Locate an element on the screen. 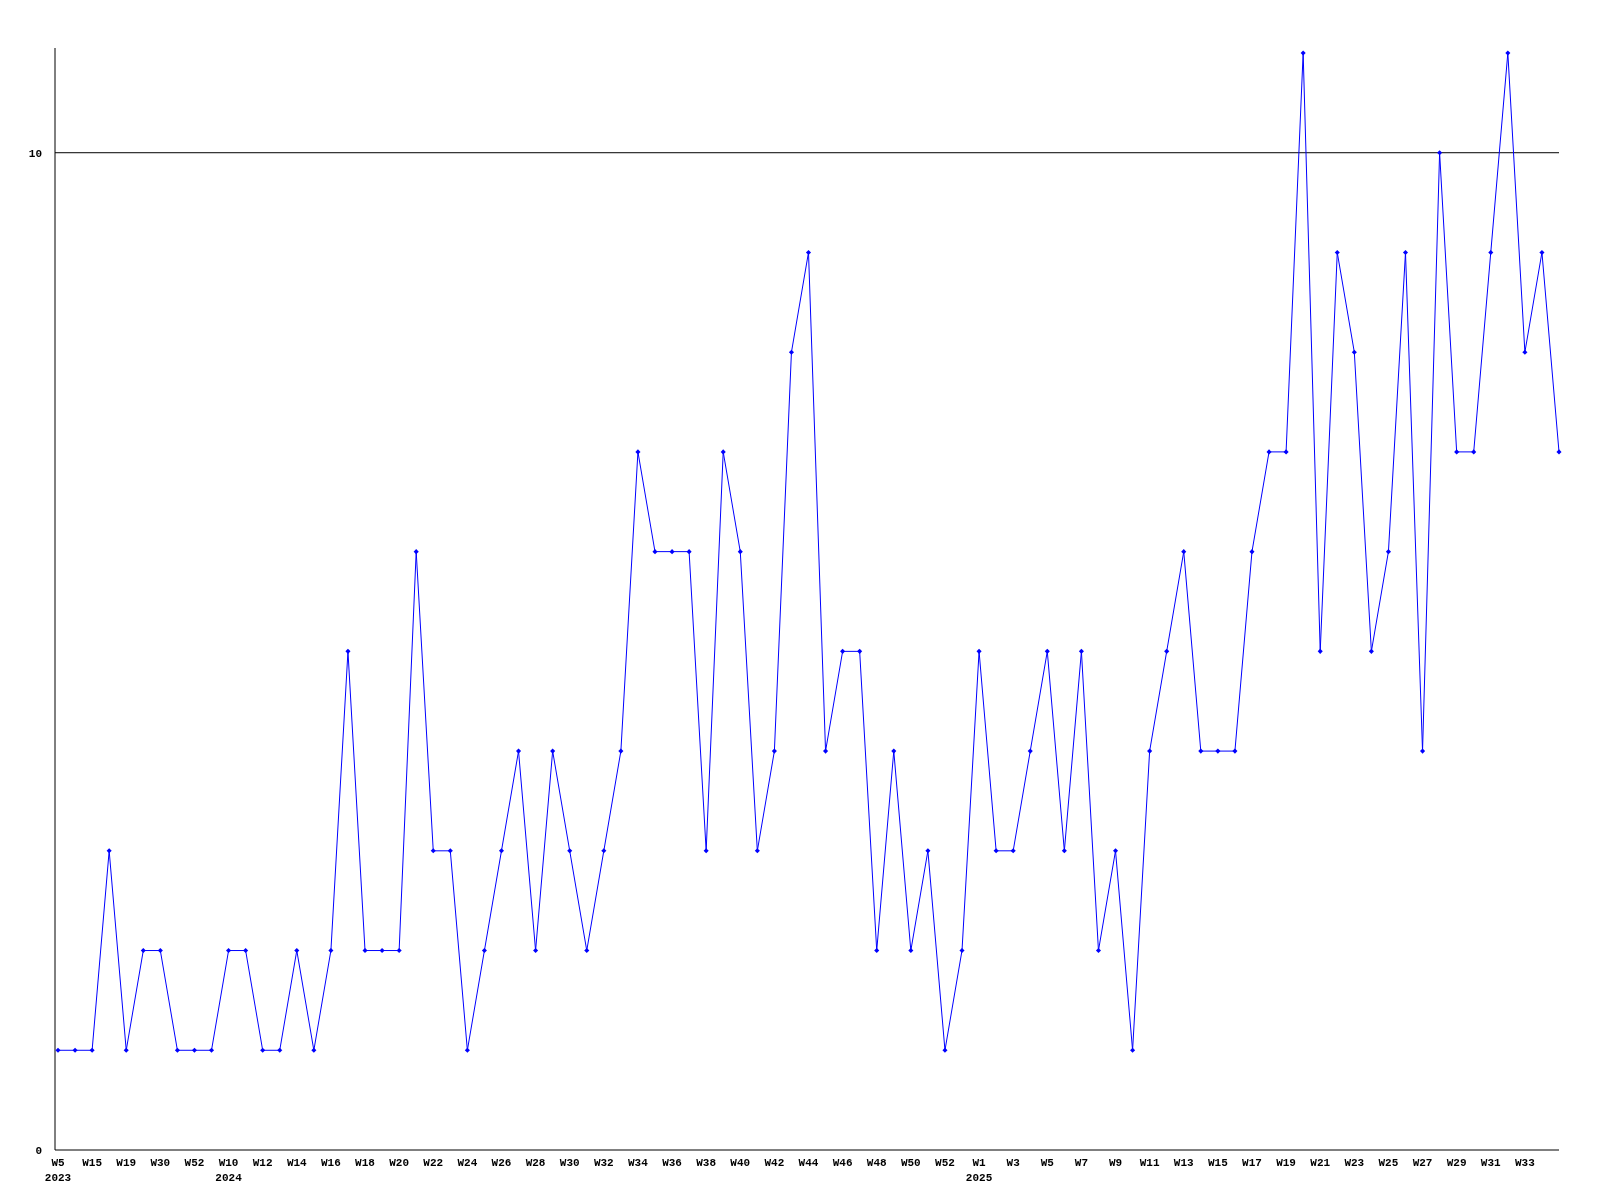  x-tick-label: W26 is located at coordinates (501, 1163).